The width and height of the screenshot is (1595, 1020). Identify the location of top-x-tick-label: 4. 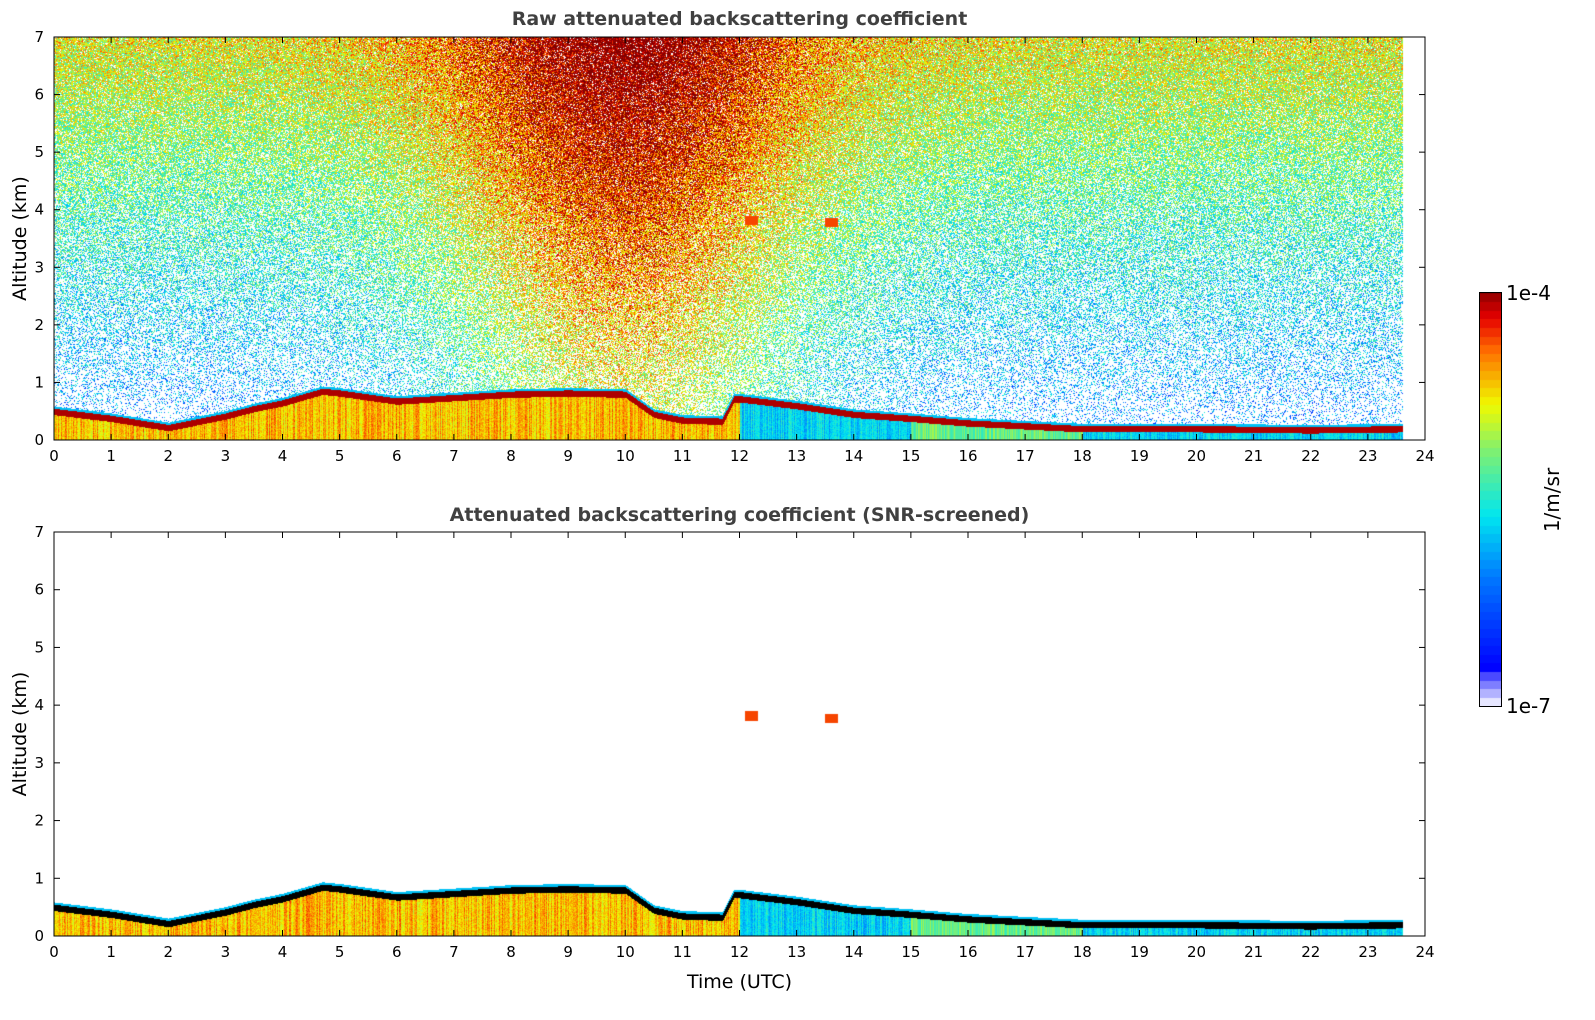
(283, 456).